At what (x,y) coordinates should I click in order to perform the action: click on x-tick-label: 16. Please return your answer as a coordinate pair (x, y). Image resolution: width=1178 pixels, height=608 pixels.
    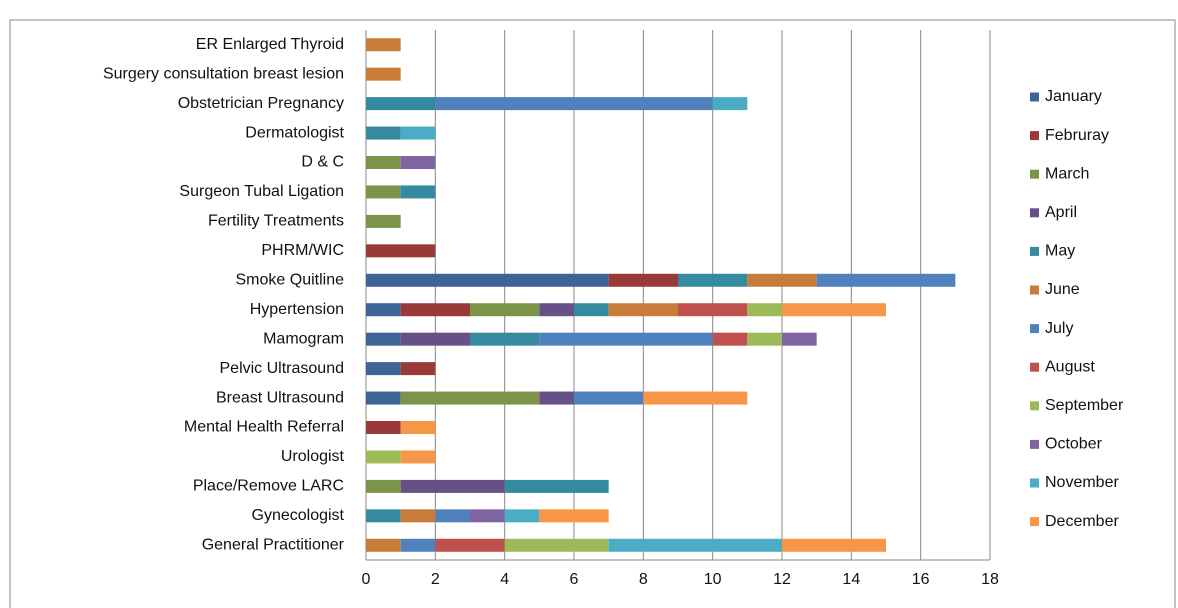
    Looking at the image, I should click on (921, 579).